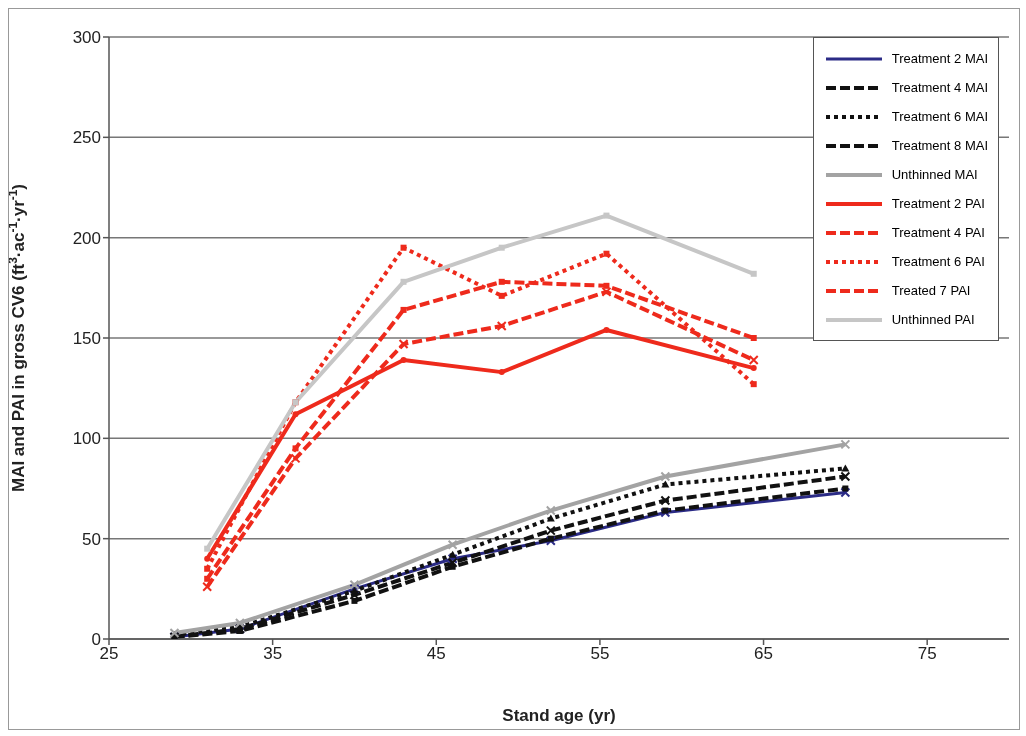 Image resolution: width=1026 pixels, height=736 pixels. I want to click on y-tick-label: 200, so click(86, 238).